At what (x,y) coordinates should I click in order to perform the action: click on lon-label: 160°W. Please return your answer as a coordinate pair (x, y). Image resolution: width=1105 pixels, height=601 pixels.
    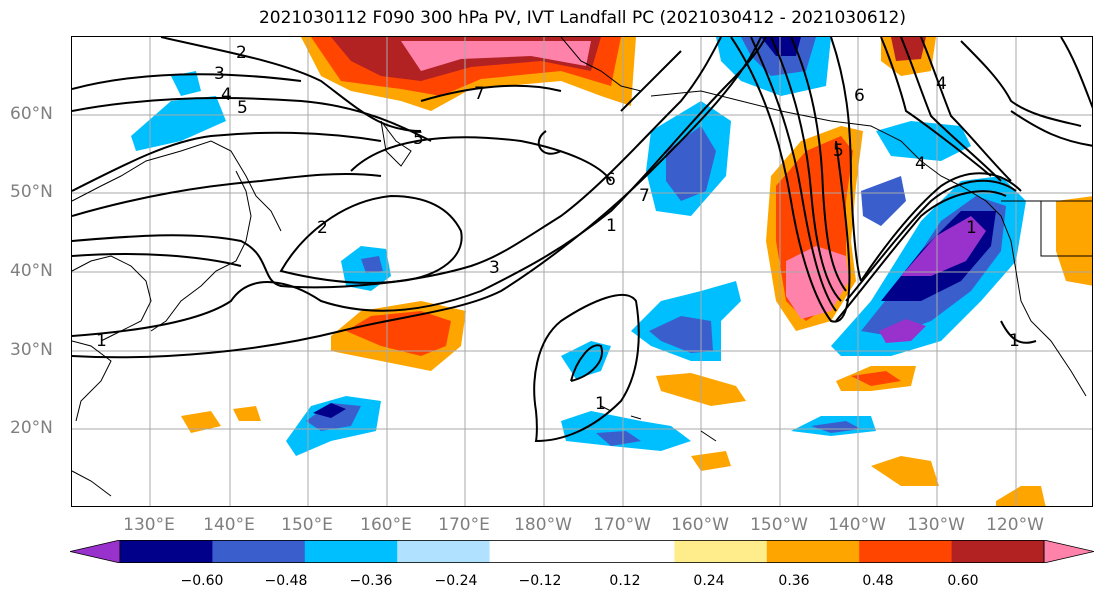
    Looking at the image, I should click on (700, 525).